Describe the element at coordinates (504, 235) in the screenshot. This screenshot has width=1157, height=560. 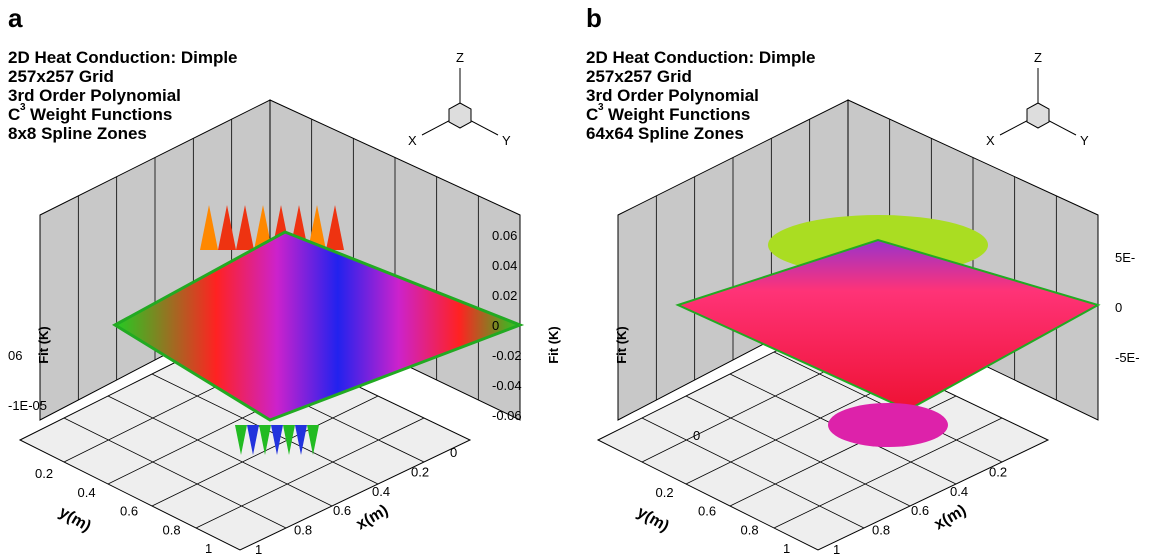
I see `z-tick-label: 0.06` at that location.